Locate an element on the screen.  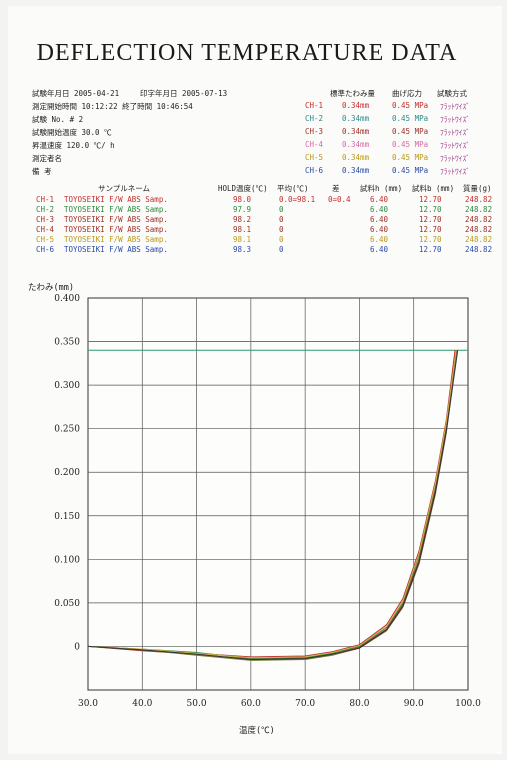
row-channel: CH-4 is located at coordinates (45, 229).